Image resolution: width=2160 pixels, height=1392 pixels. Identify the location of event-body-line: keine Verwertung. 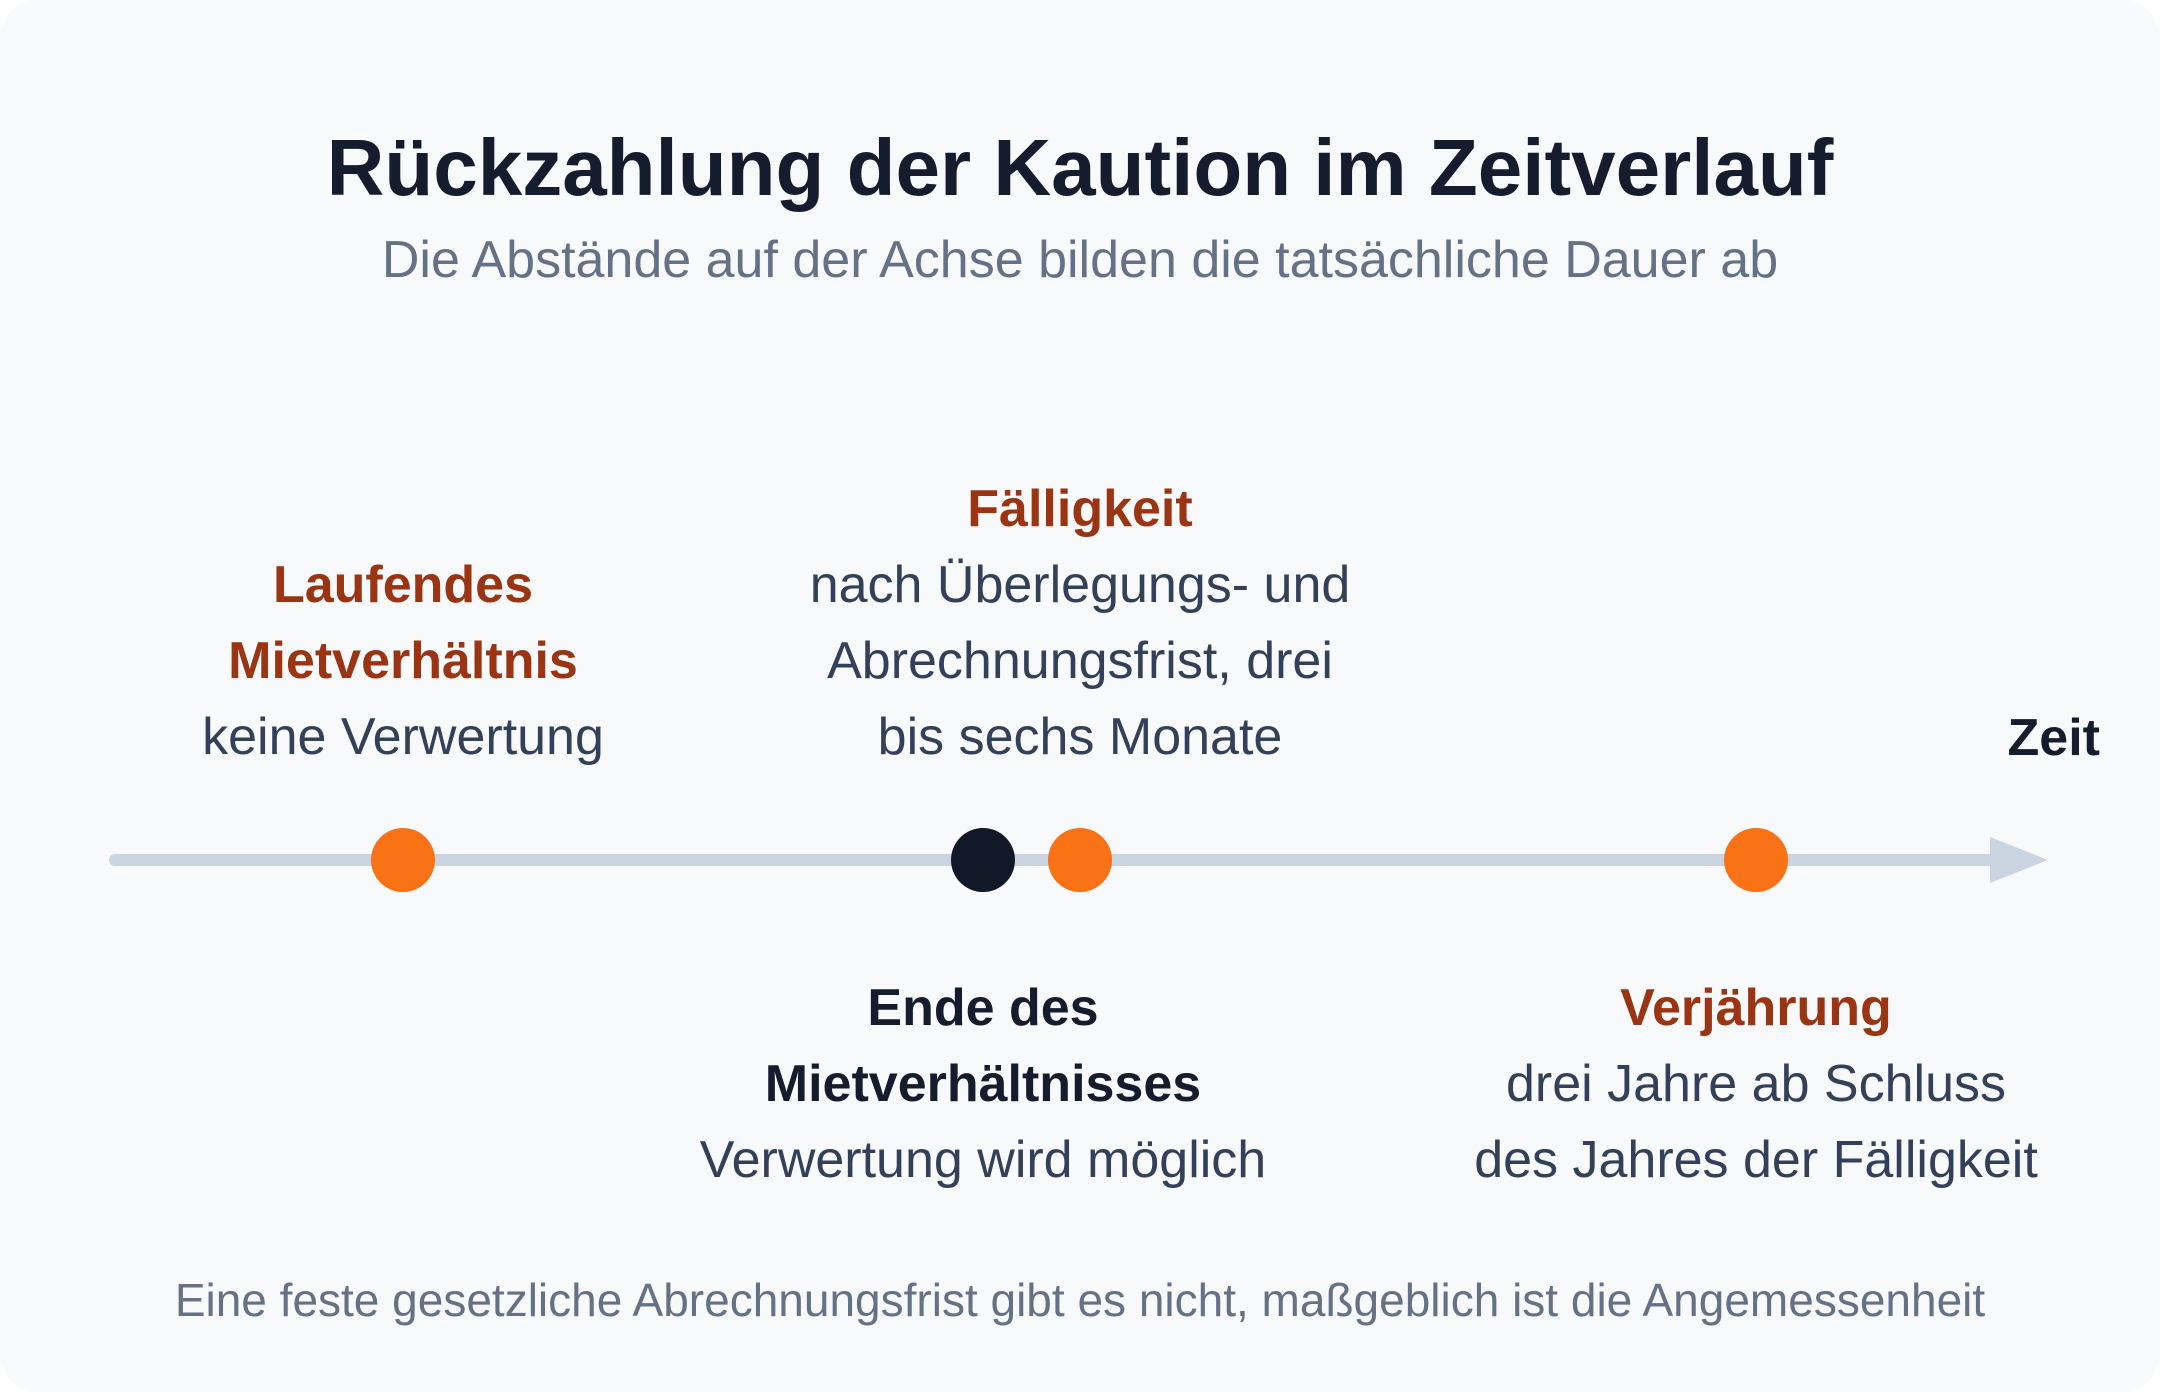
(403, 737).